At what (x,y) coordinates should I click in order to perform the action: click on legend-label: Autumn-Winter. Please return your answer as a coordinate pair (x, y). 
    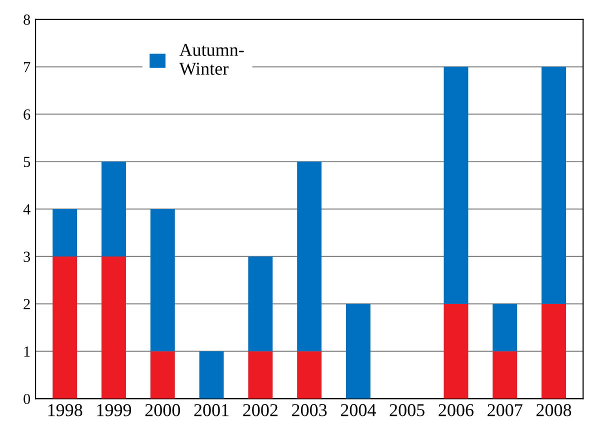
    Looking at the image, I should click on (211, 59).